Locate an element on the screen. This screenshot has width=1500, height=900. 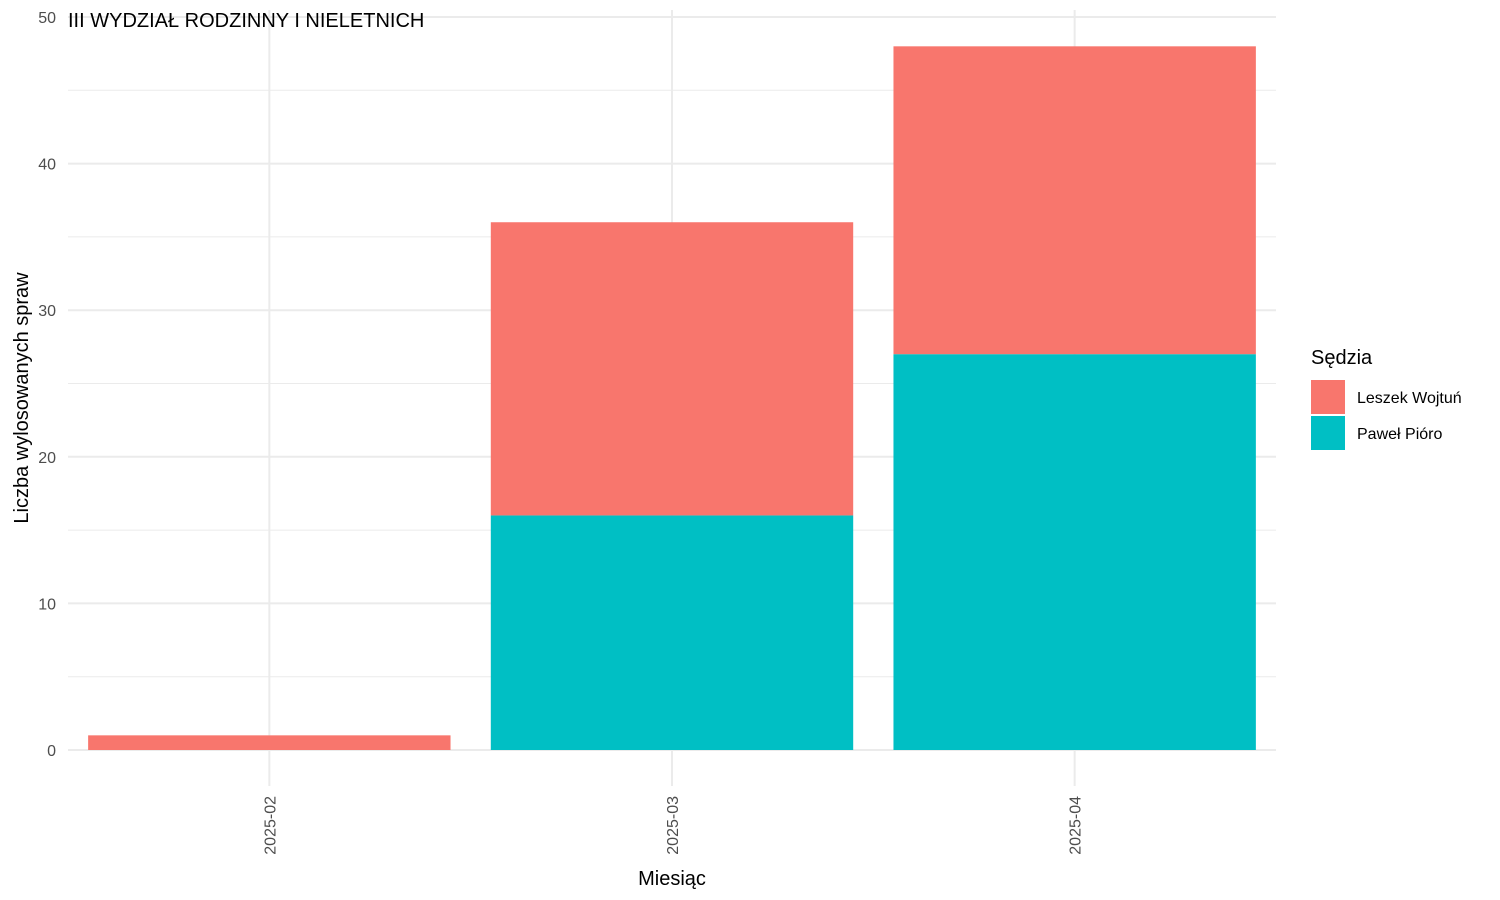
y-axis-title: Liczba wylosowanych spraw is located at coordinates (22, 398).